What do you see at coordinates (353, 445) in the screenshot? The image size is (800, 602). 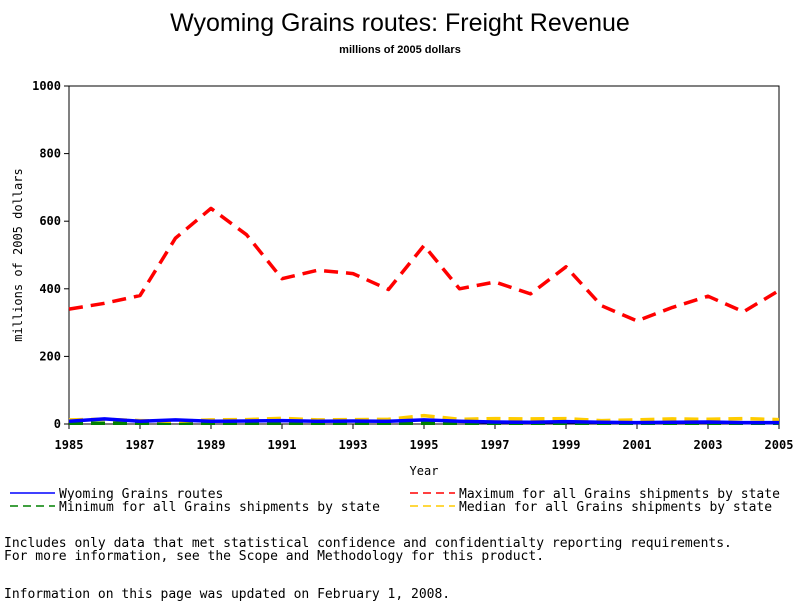 I see `x-tick-label: 1993` at bounding box center [353, 445].